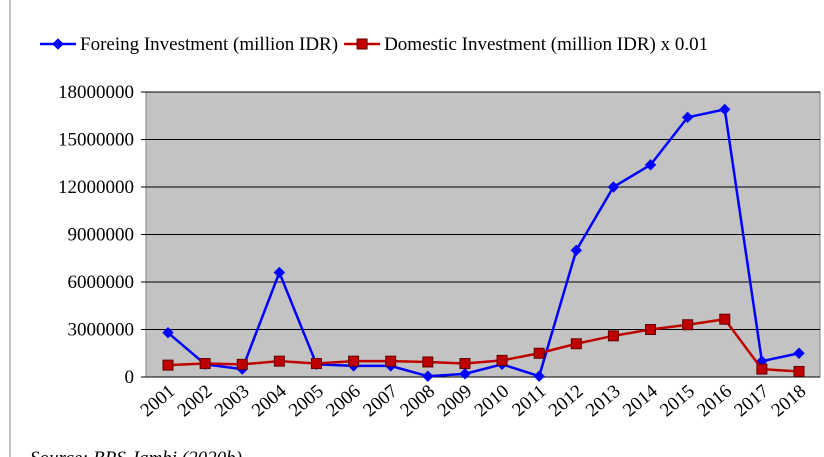  I want to click on x-tick-label: 2002, so click(195, 401).